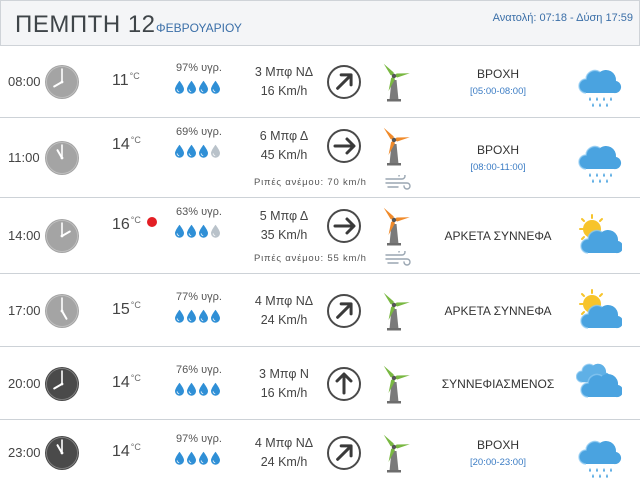 The image size is (640, 485). What do you see at coordinates (284, 300) in the screenshot?
I see `wind-beaufort: 4 Μπφ ΝΔ` at bounding box center [284, 300].